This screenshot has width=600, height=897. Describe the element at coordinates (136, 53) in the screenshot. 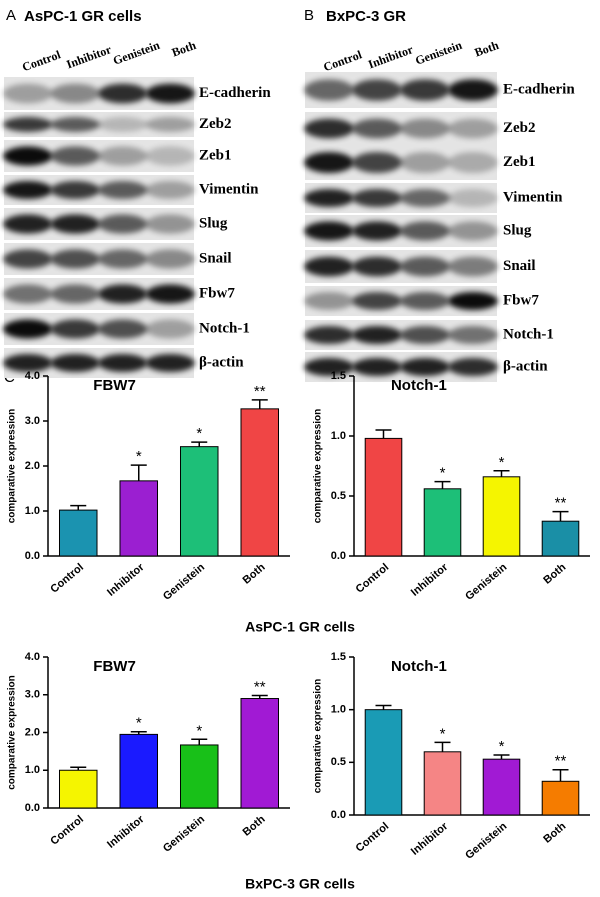

I see `lane-label: Genistein` at that location.